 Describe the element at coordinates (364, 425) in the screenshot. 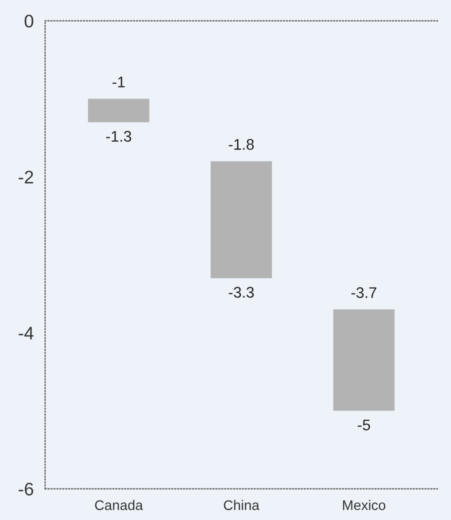

I see `annotation: -5` at that location.